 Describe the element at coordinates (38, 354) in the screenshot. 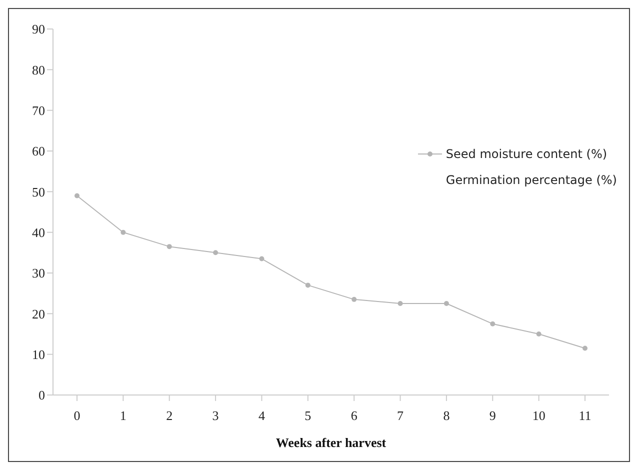

I see `y-tick-label: 10` at that location.